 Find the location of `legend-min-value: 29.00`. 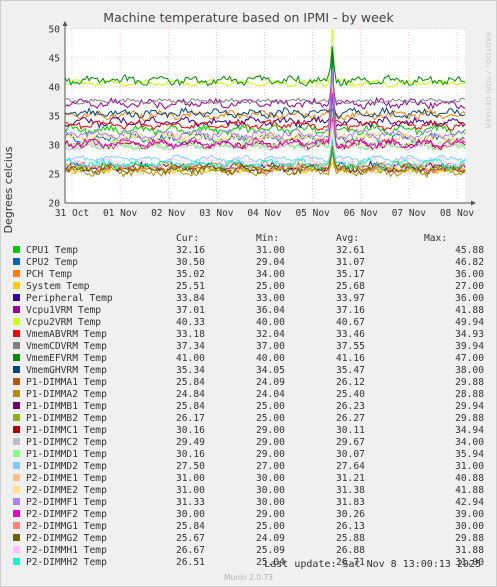

legend-min-value: 29.00 is located at coordinates (270, 442).